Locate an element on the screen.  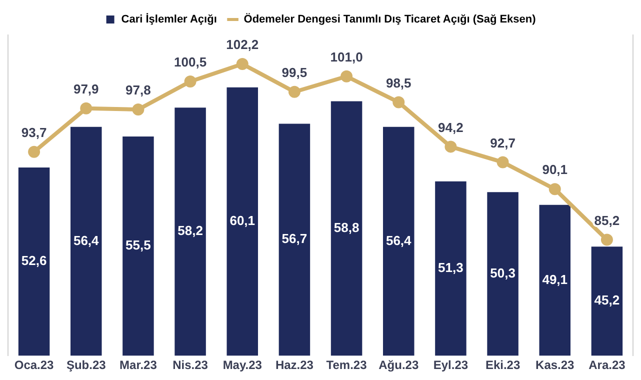
x-tick-label: Haz.23 is located at coordinates (294, 365).